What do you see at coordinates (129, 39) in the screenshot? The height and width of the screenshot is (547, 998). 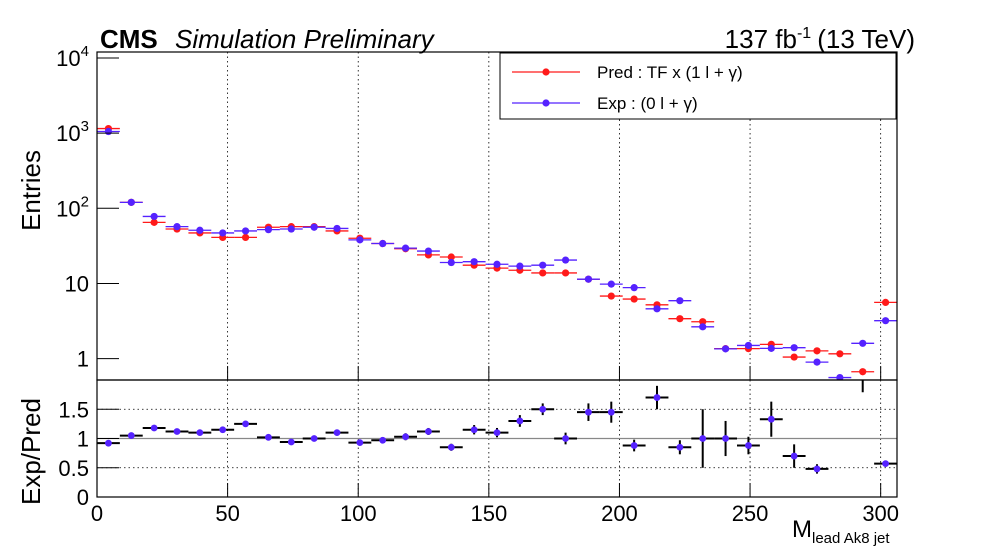 I see `experiment-label: CMS` at bounding box center [129, 39].